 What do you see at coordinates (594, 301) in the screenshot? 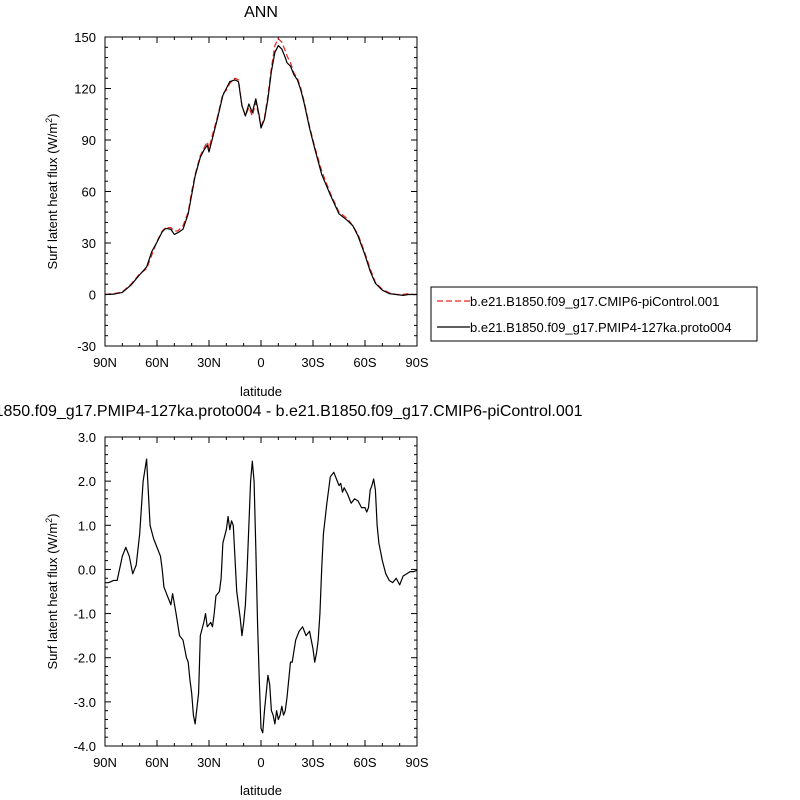
I see `legend-label: b.e21.B1850.f09_g17.CMIP6-piControl.001` at bounding box center [594, 301].